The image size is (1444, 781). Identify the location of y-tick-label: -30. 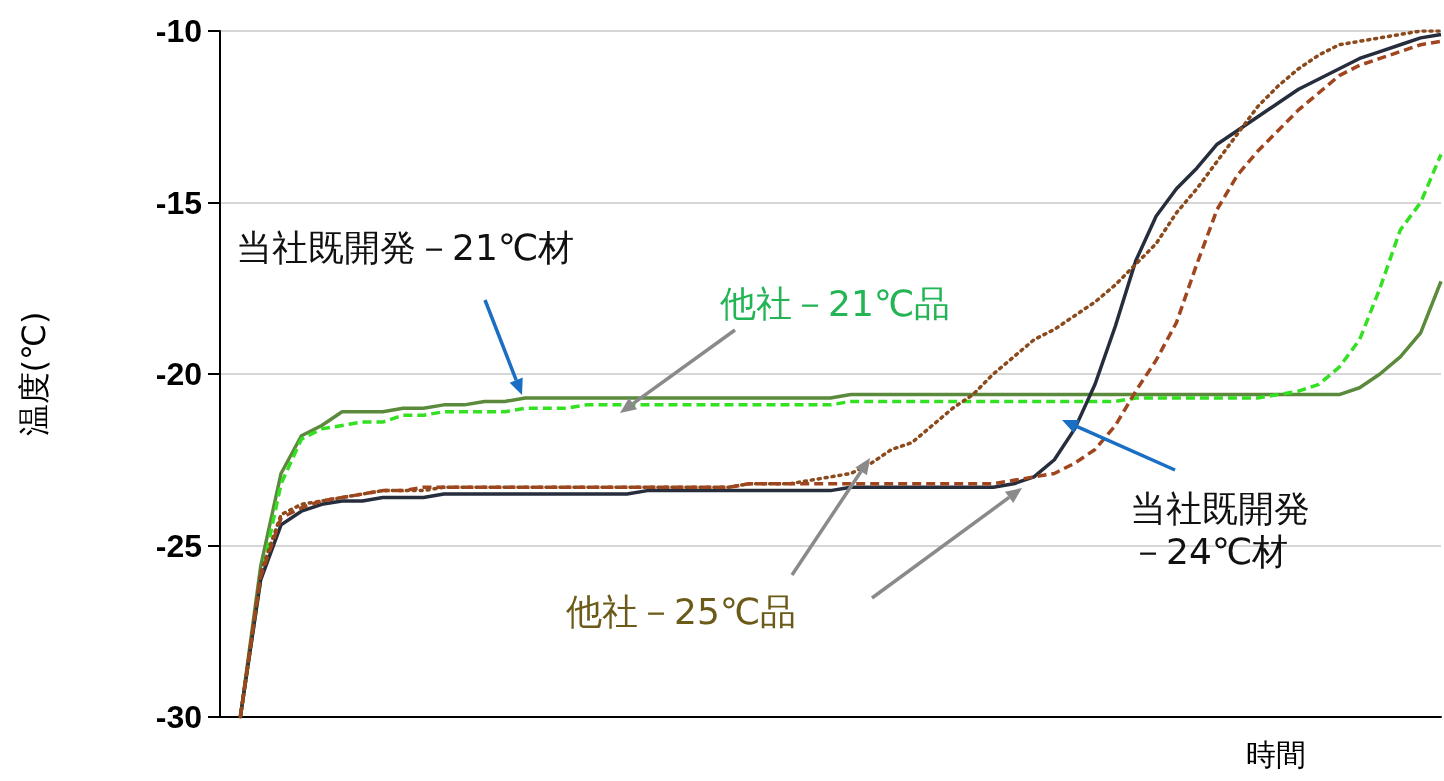
(178, 717).